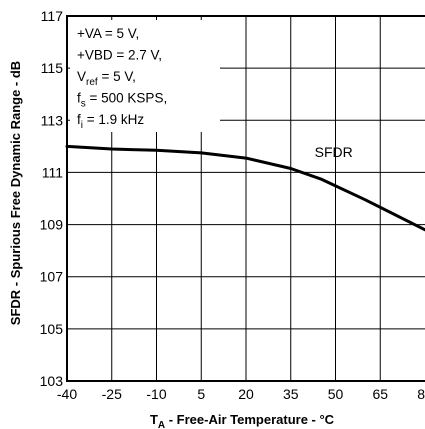 This screenshot has width=425, height=429. I want to click on y-tick-label: 105, so click(52, 329).